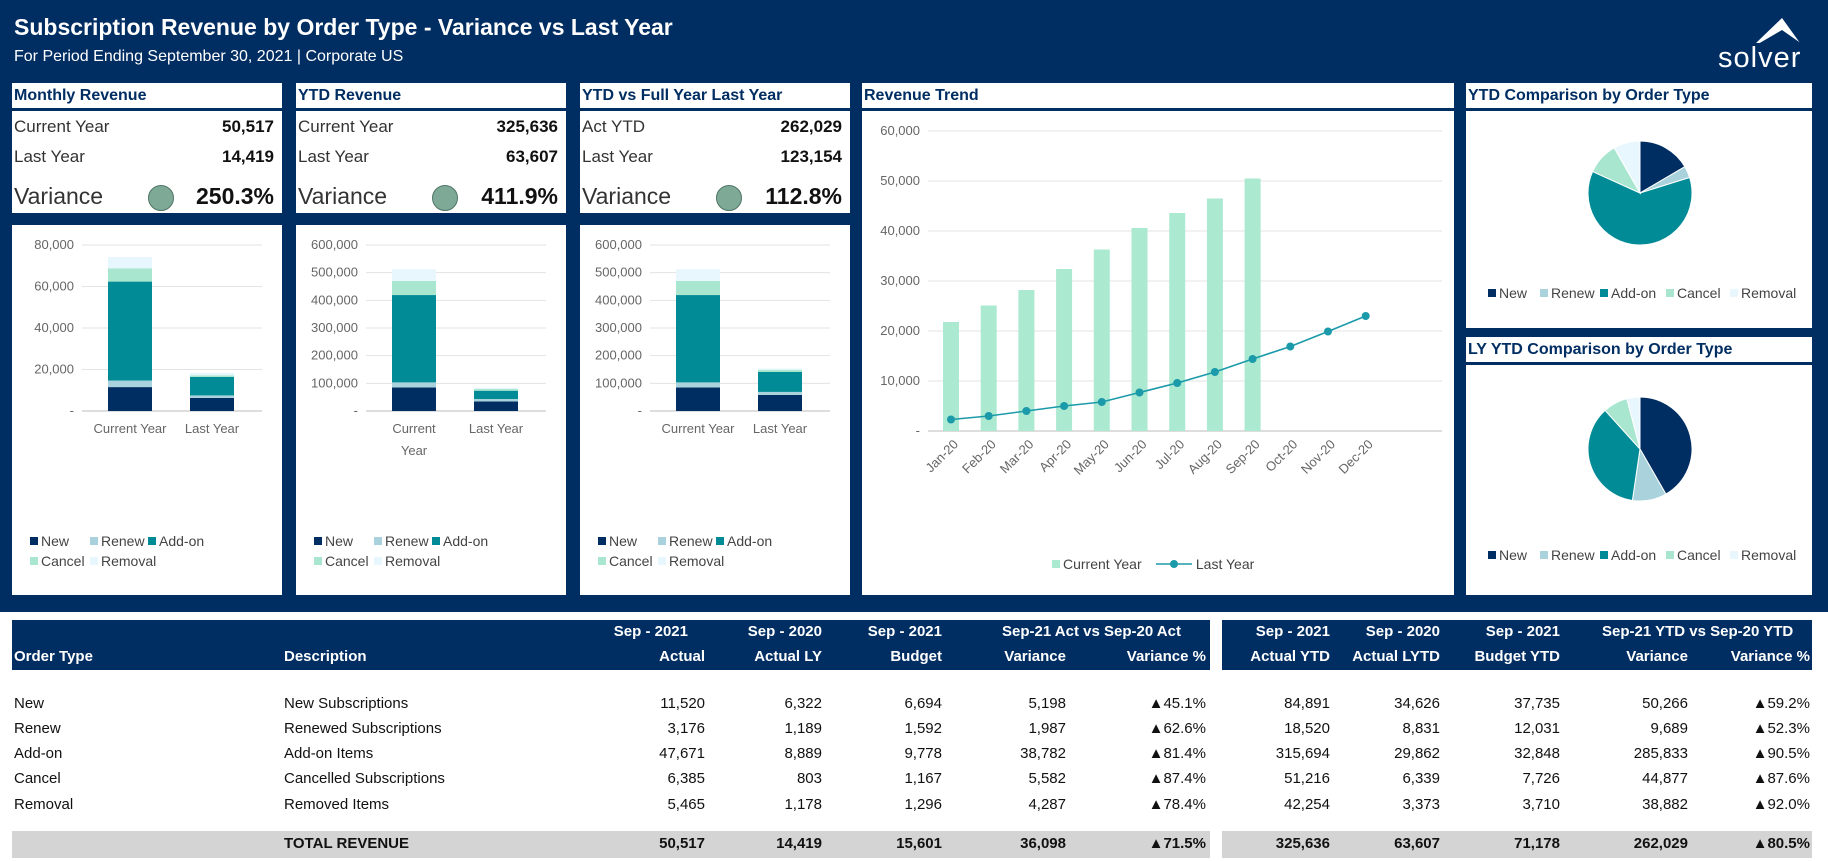 The image size is (1828, 861). What do you see at coordinates (334, 355) in the screenshot?
I see `y-tick-label: 200,000` at bounding box center [334, 355].